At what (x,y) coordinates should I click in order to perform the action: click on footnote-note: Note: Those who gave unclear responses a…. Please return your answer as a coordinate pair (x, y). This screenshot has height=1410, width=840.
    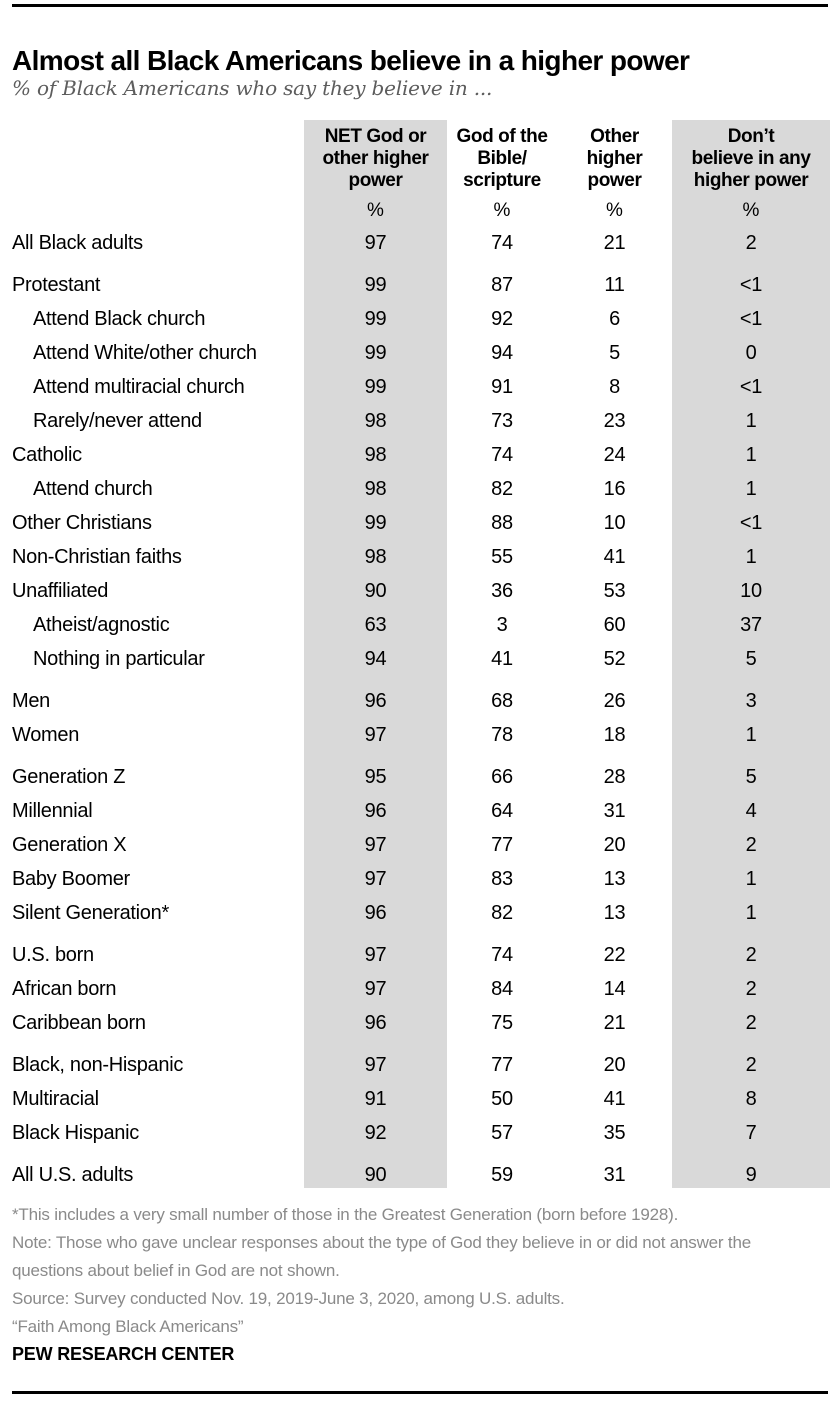
    Looking at the image, I should click on (381, 1256).